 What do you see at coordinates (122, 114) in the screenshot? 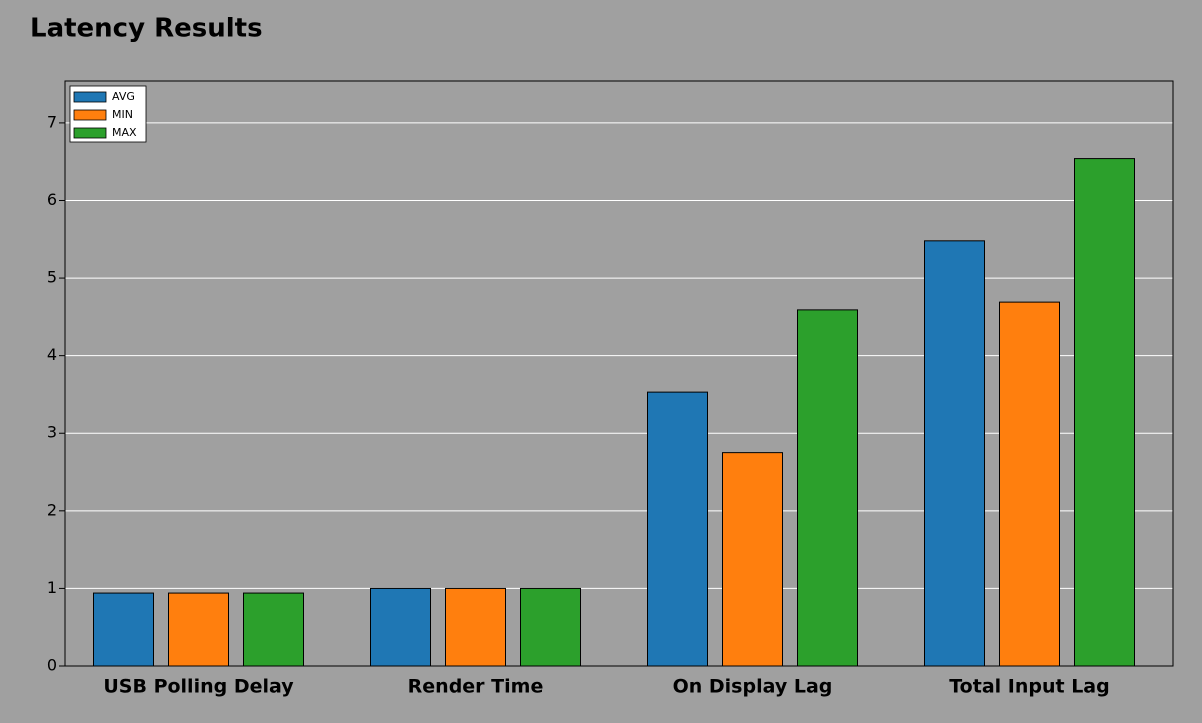
I see `legend-label: MIN` at bounding box center [122, 114].